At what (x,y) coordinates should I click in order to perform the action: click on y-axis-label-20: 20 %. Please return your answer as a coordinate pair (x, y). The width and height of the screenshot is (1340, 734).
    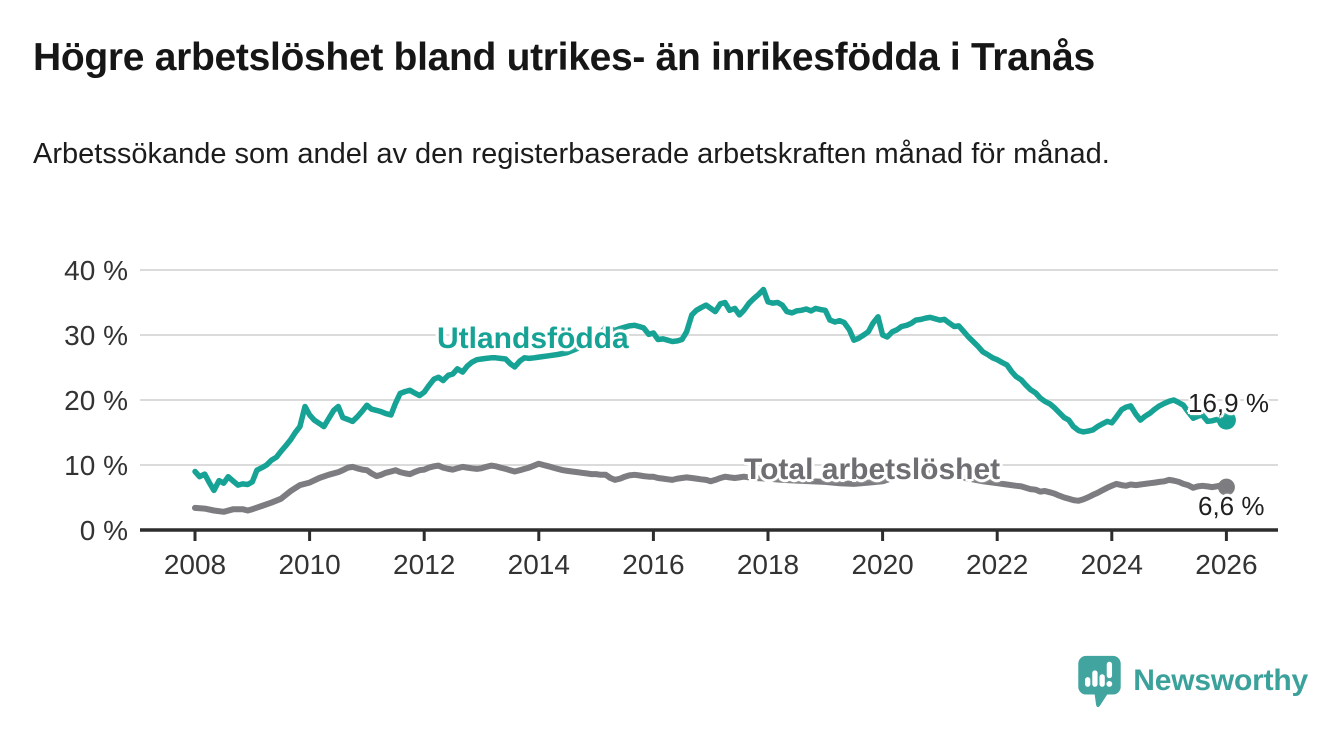
    Looking at the image, I should click on (96, 400).